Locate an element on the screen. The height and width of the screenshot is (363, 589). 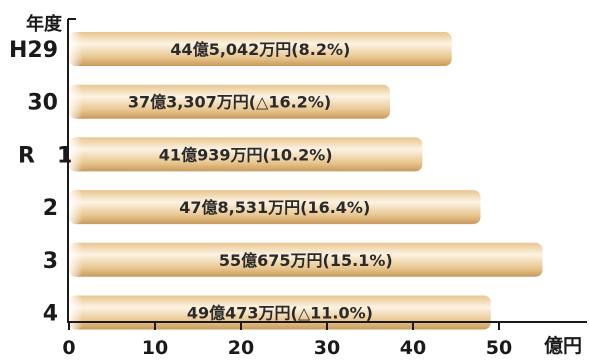
x-tick-label: 40 is located at coordinates (413, 348).